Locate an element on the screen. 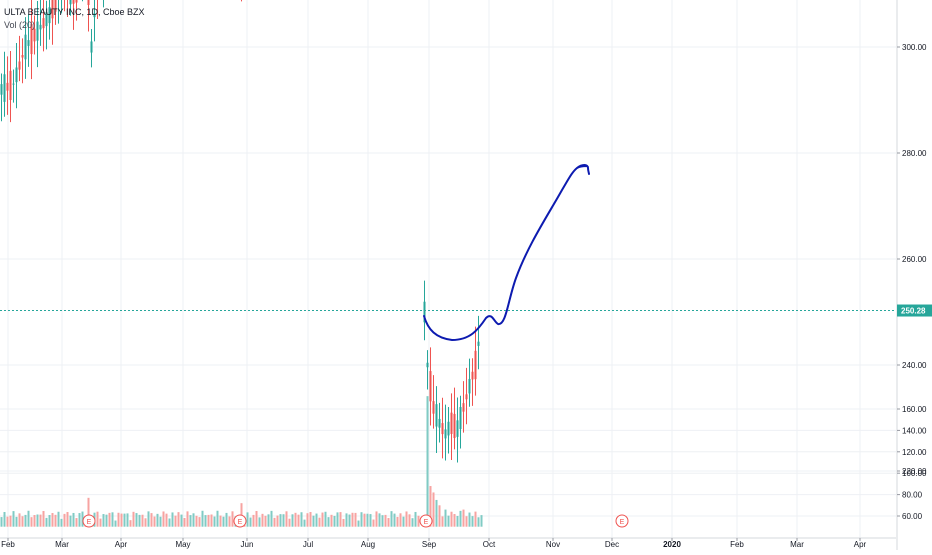  time-tick-label: Mar is located at coordinates (797, 544).